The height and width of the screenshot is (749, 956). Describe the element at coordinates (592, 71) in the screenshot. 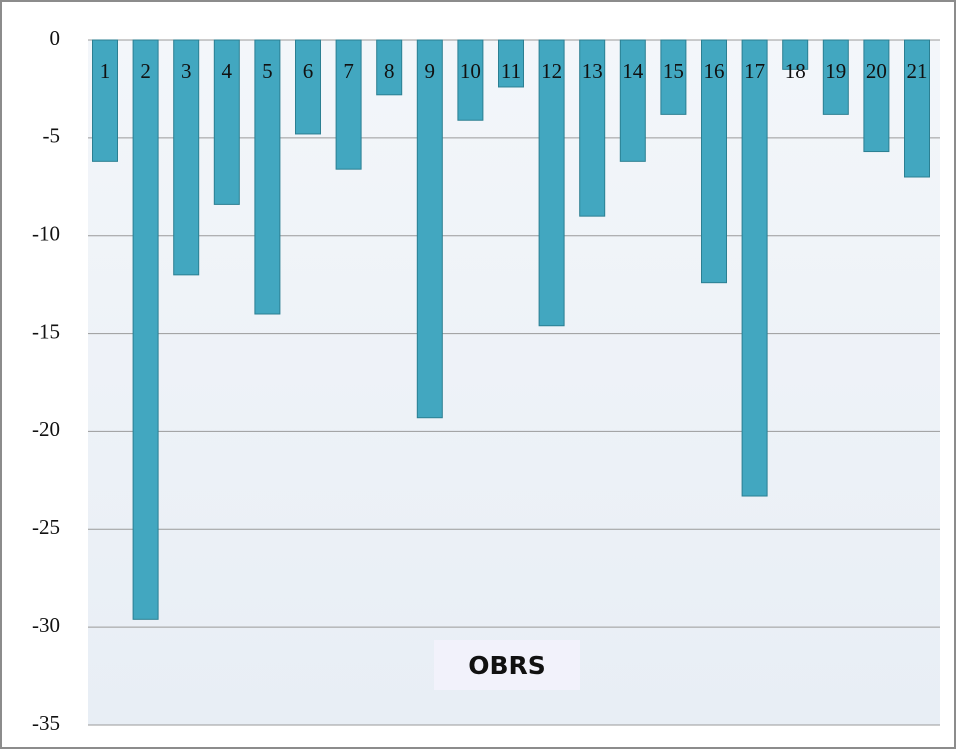

I see `x-tick-label: 13` at that location.